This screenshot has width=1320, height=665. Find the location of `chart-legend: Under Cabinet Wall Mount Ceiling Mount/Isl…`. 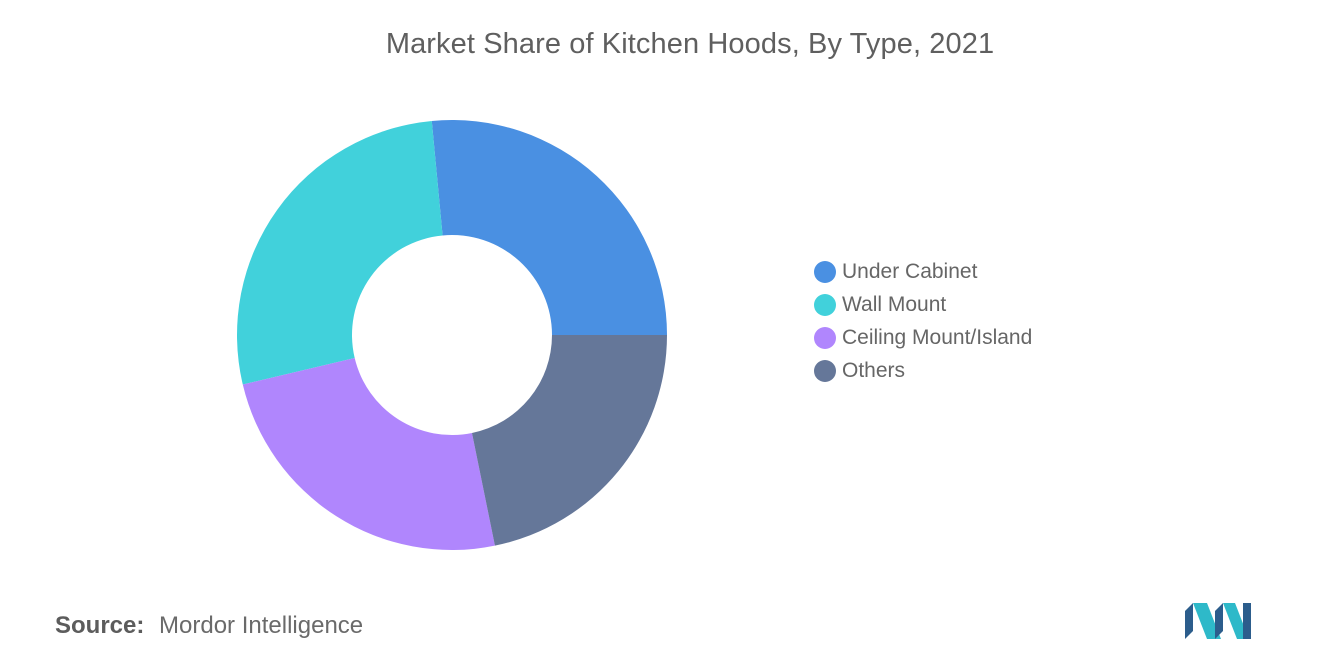

chart-legend: Under Cabinet Wall Mount Ceiling Mount/Isl… is located at coordinates (964, 321).